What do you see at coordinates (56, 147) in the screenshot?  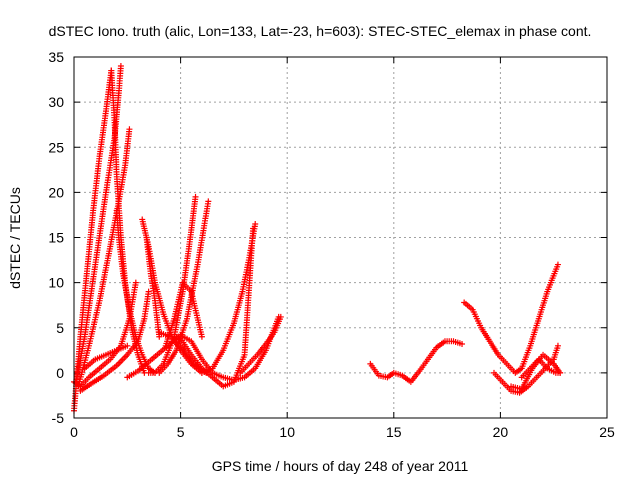 I see `y-tick-label: 25` at bounding box center [56, 147].